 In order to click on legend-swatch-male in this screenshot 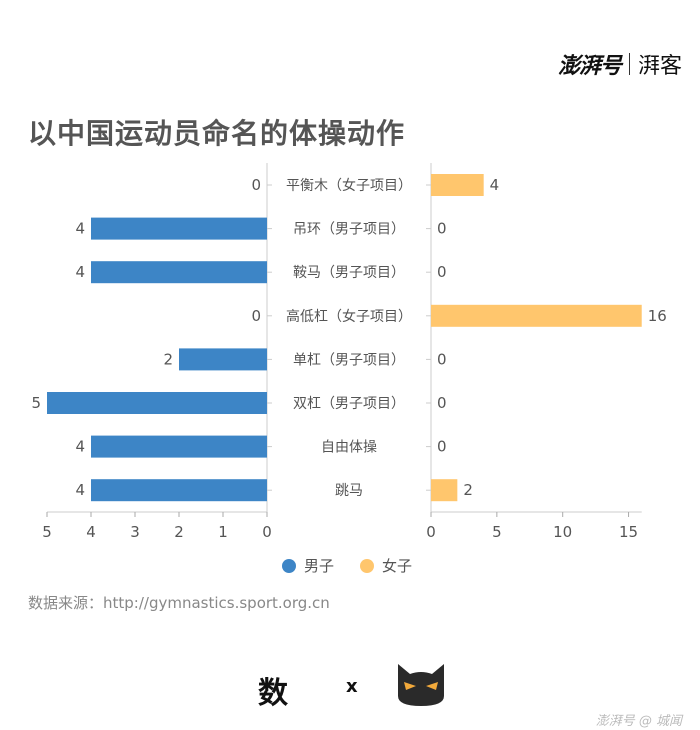, I will do `click(289, 565)`.